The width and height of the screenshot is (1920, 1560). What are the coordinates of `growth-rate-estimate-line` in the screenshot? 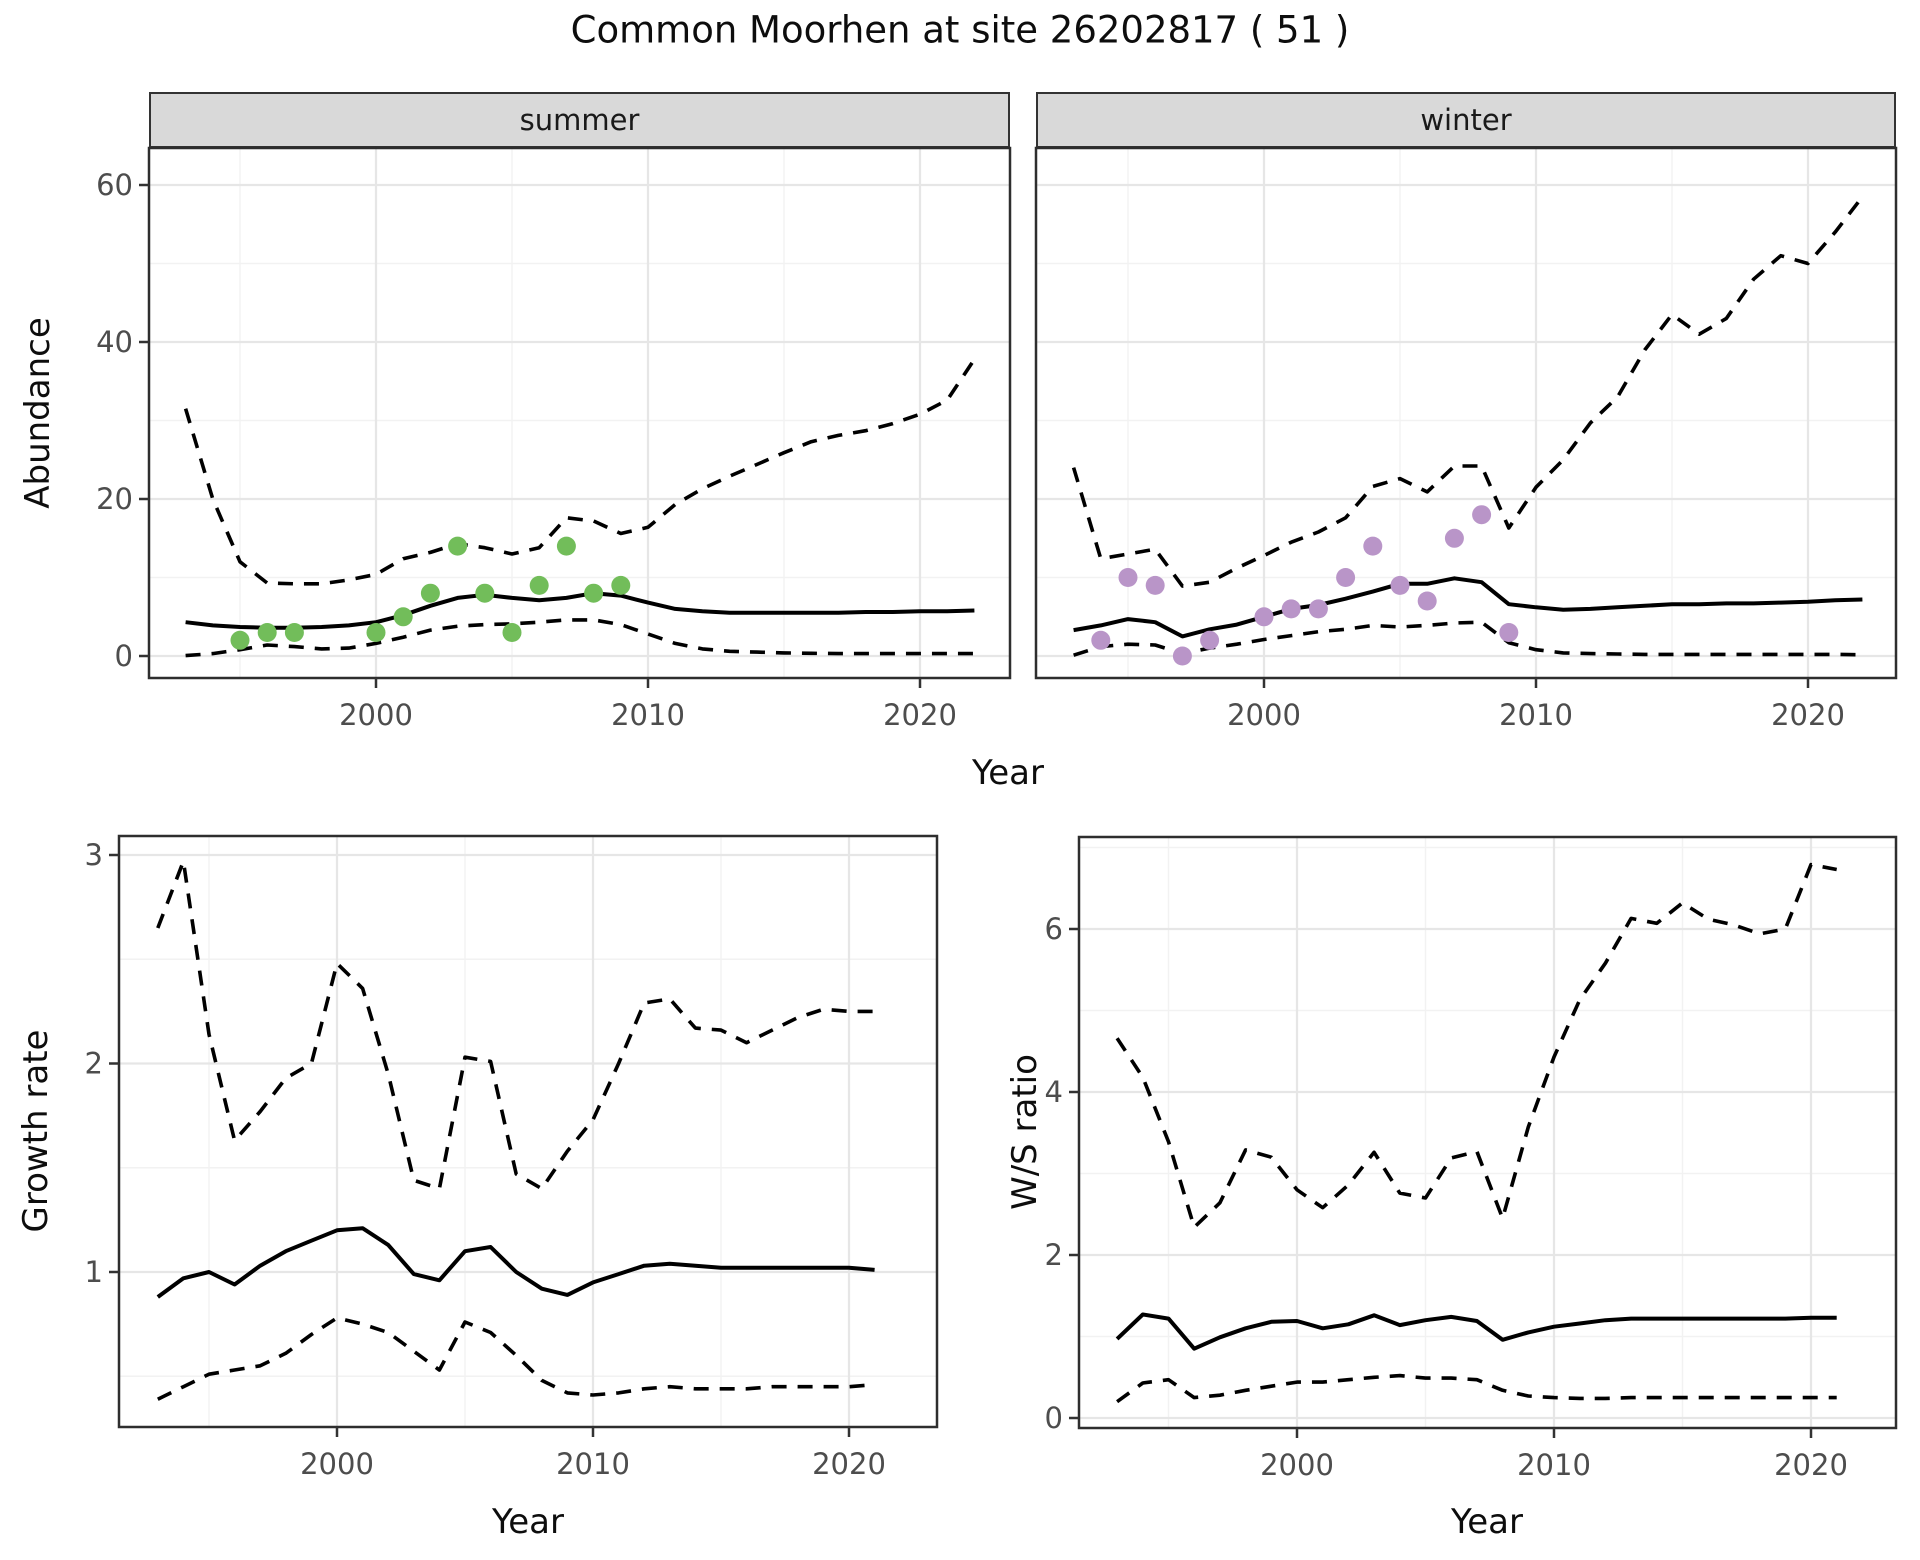 It's located at (515, 1262).